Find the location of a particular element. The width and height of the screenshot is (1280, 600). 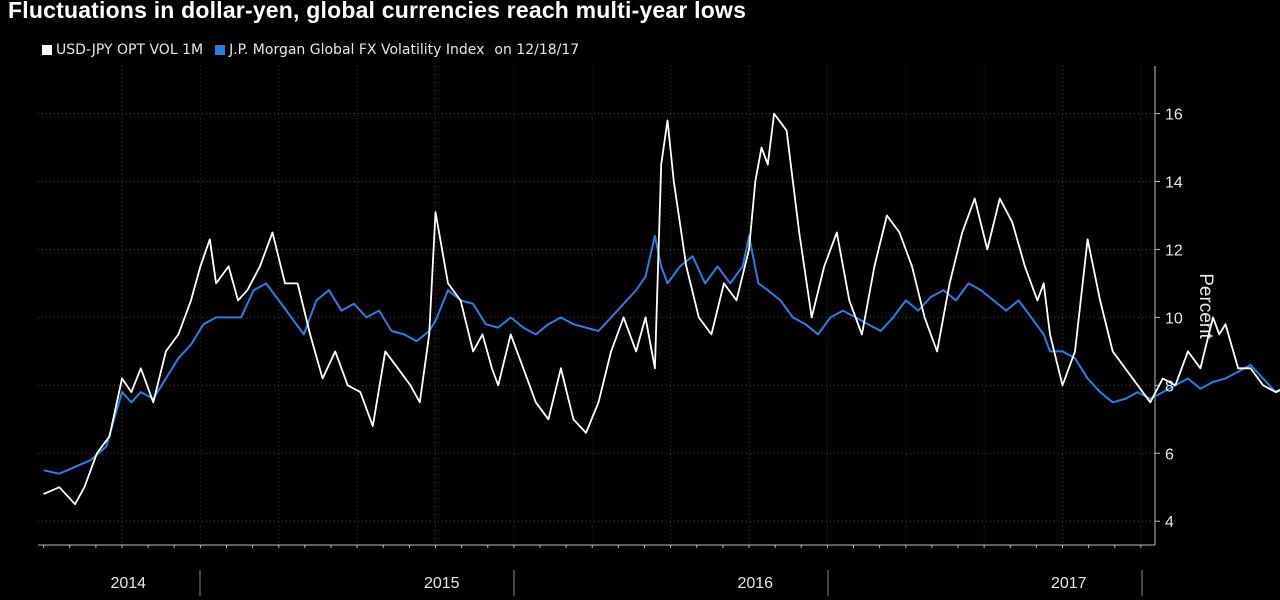

legend-item-usd-jpy: USD-JPY OPT VOL 1M is located at coordinates (122, 50).